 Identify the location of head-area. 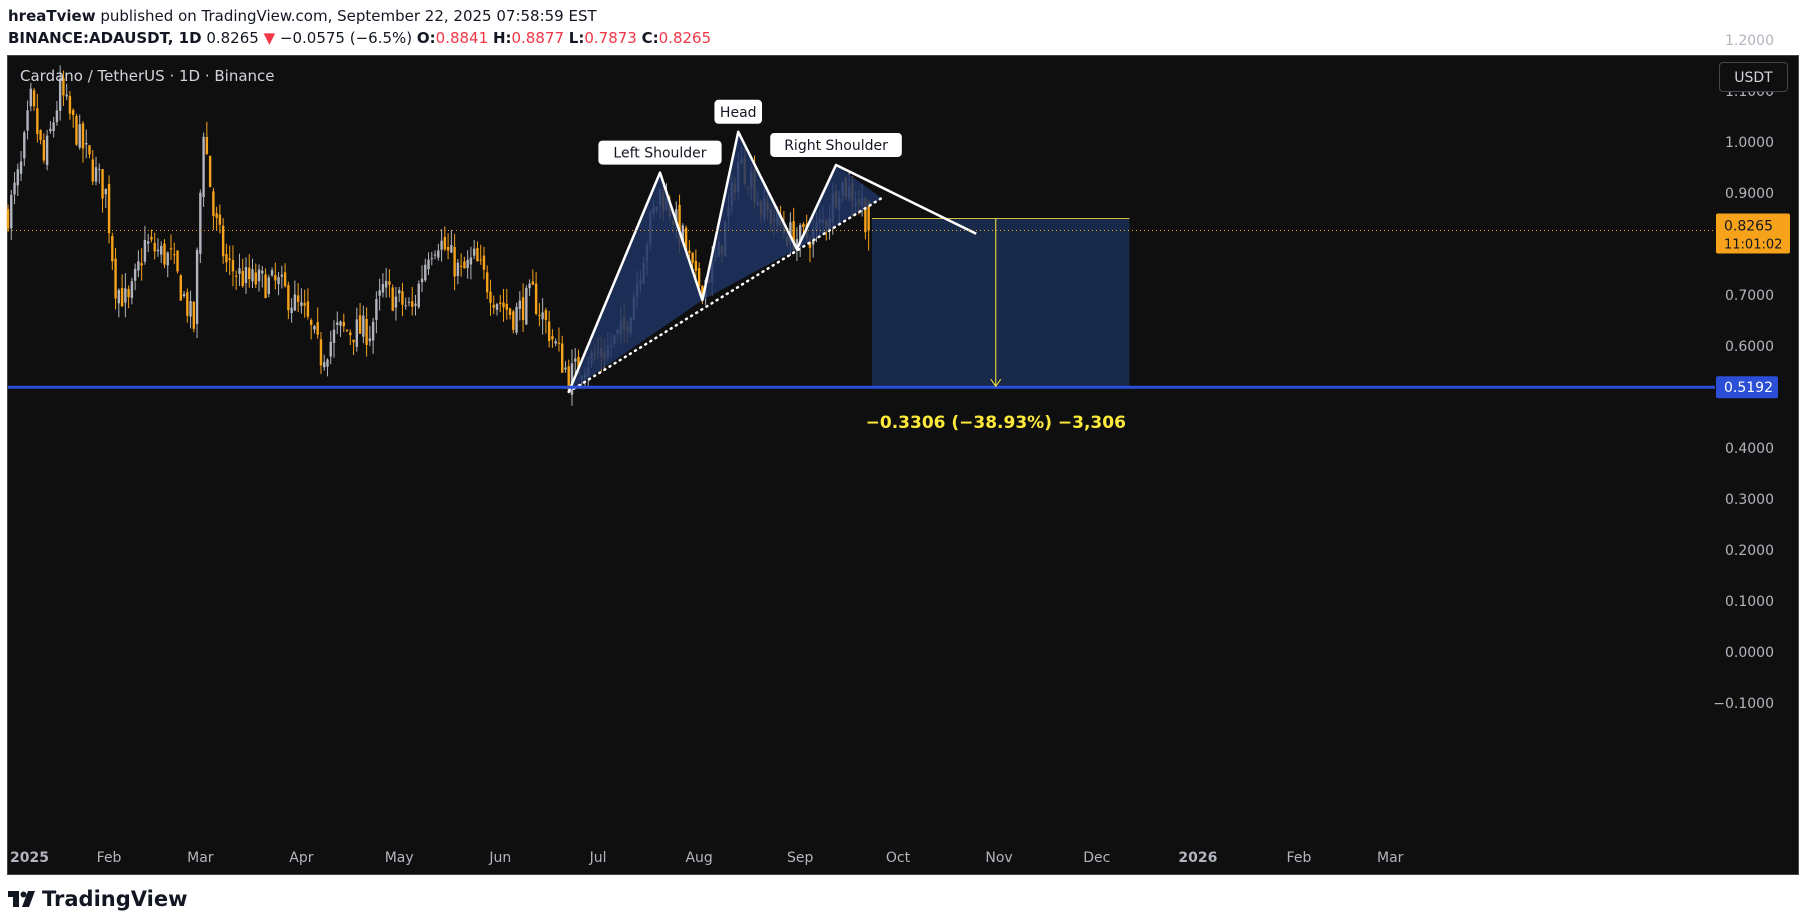
(749, 216).